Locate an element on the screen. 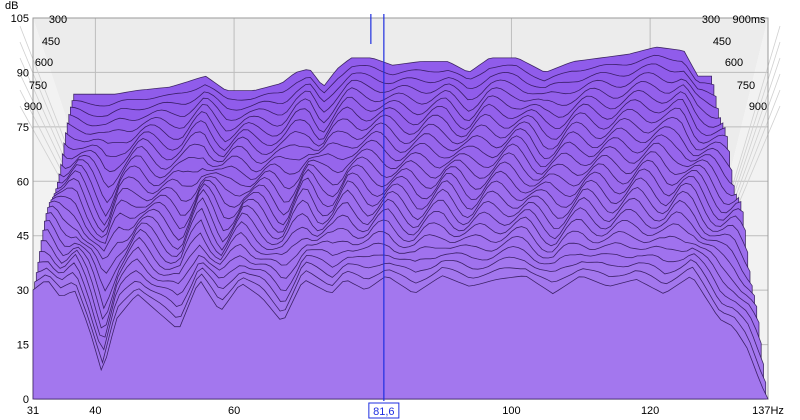 The image size is (800, 420). time-tick-left: 300 is located at coordinates (58, 20).